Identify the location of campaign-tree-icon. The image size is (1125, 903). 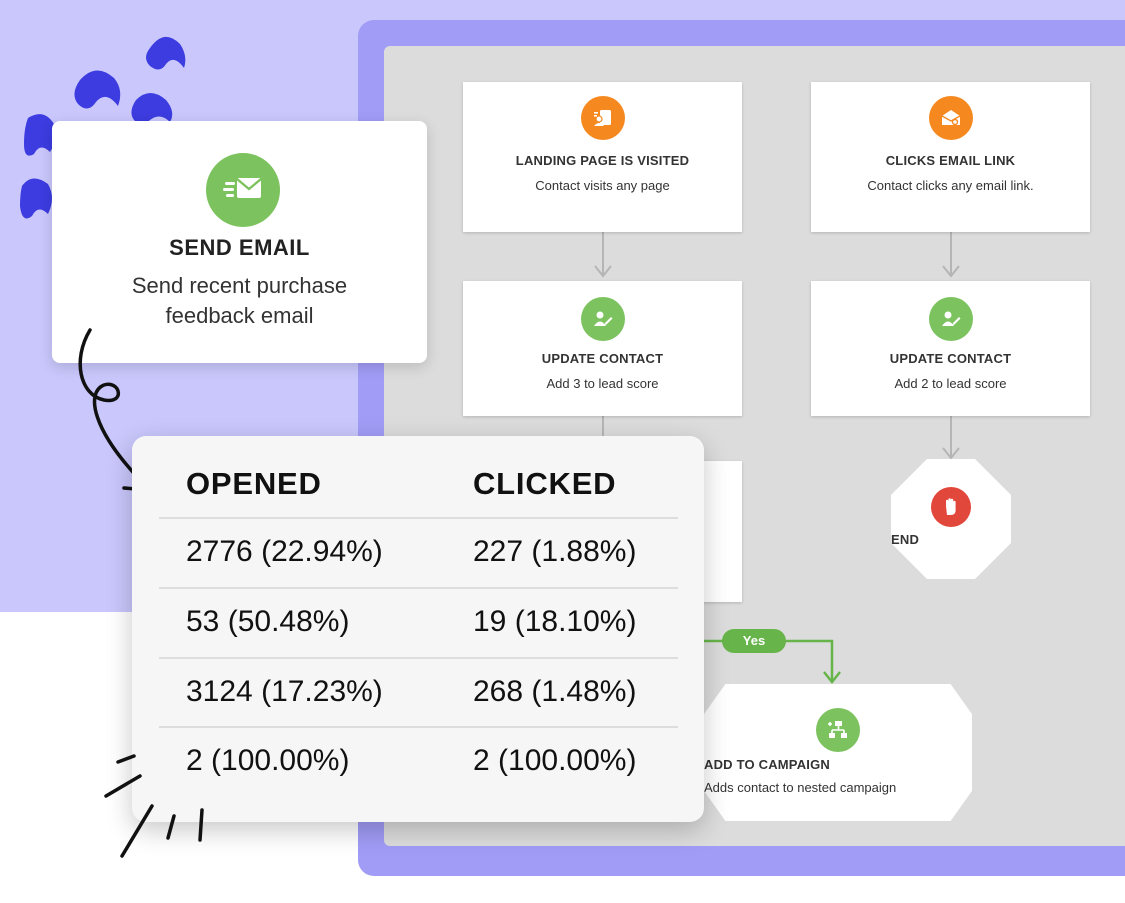
(838, 730).